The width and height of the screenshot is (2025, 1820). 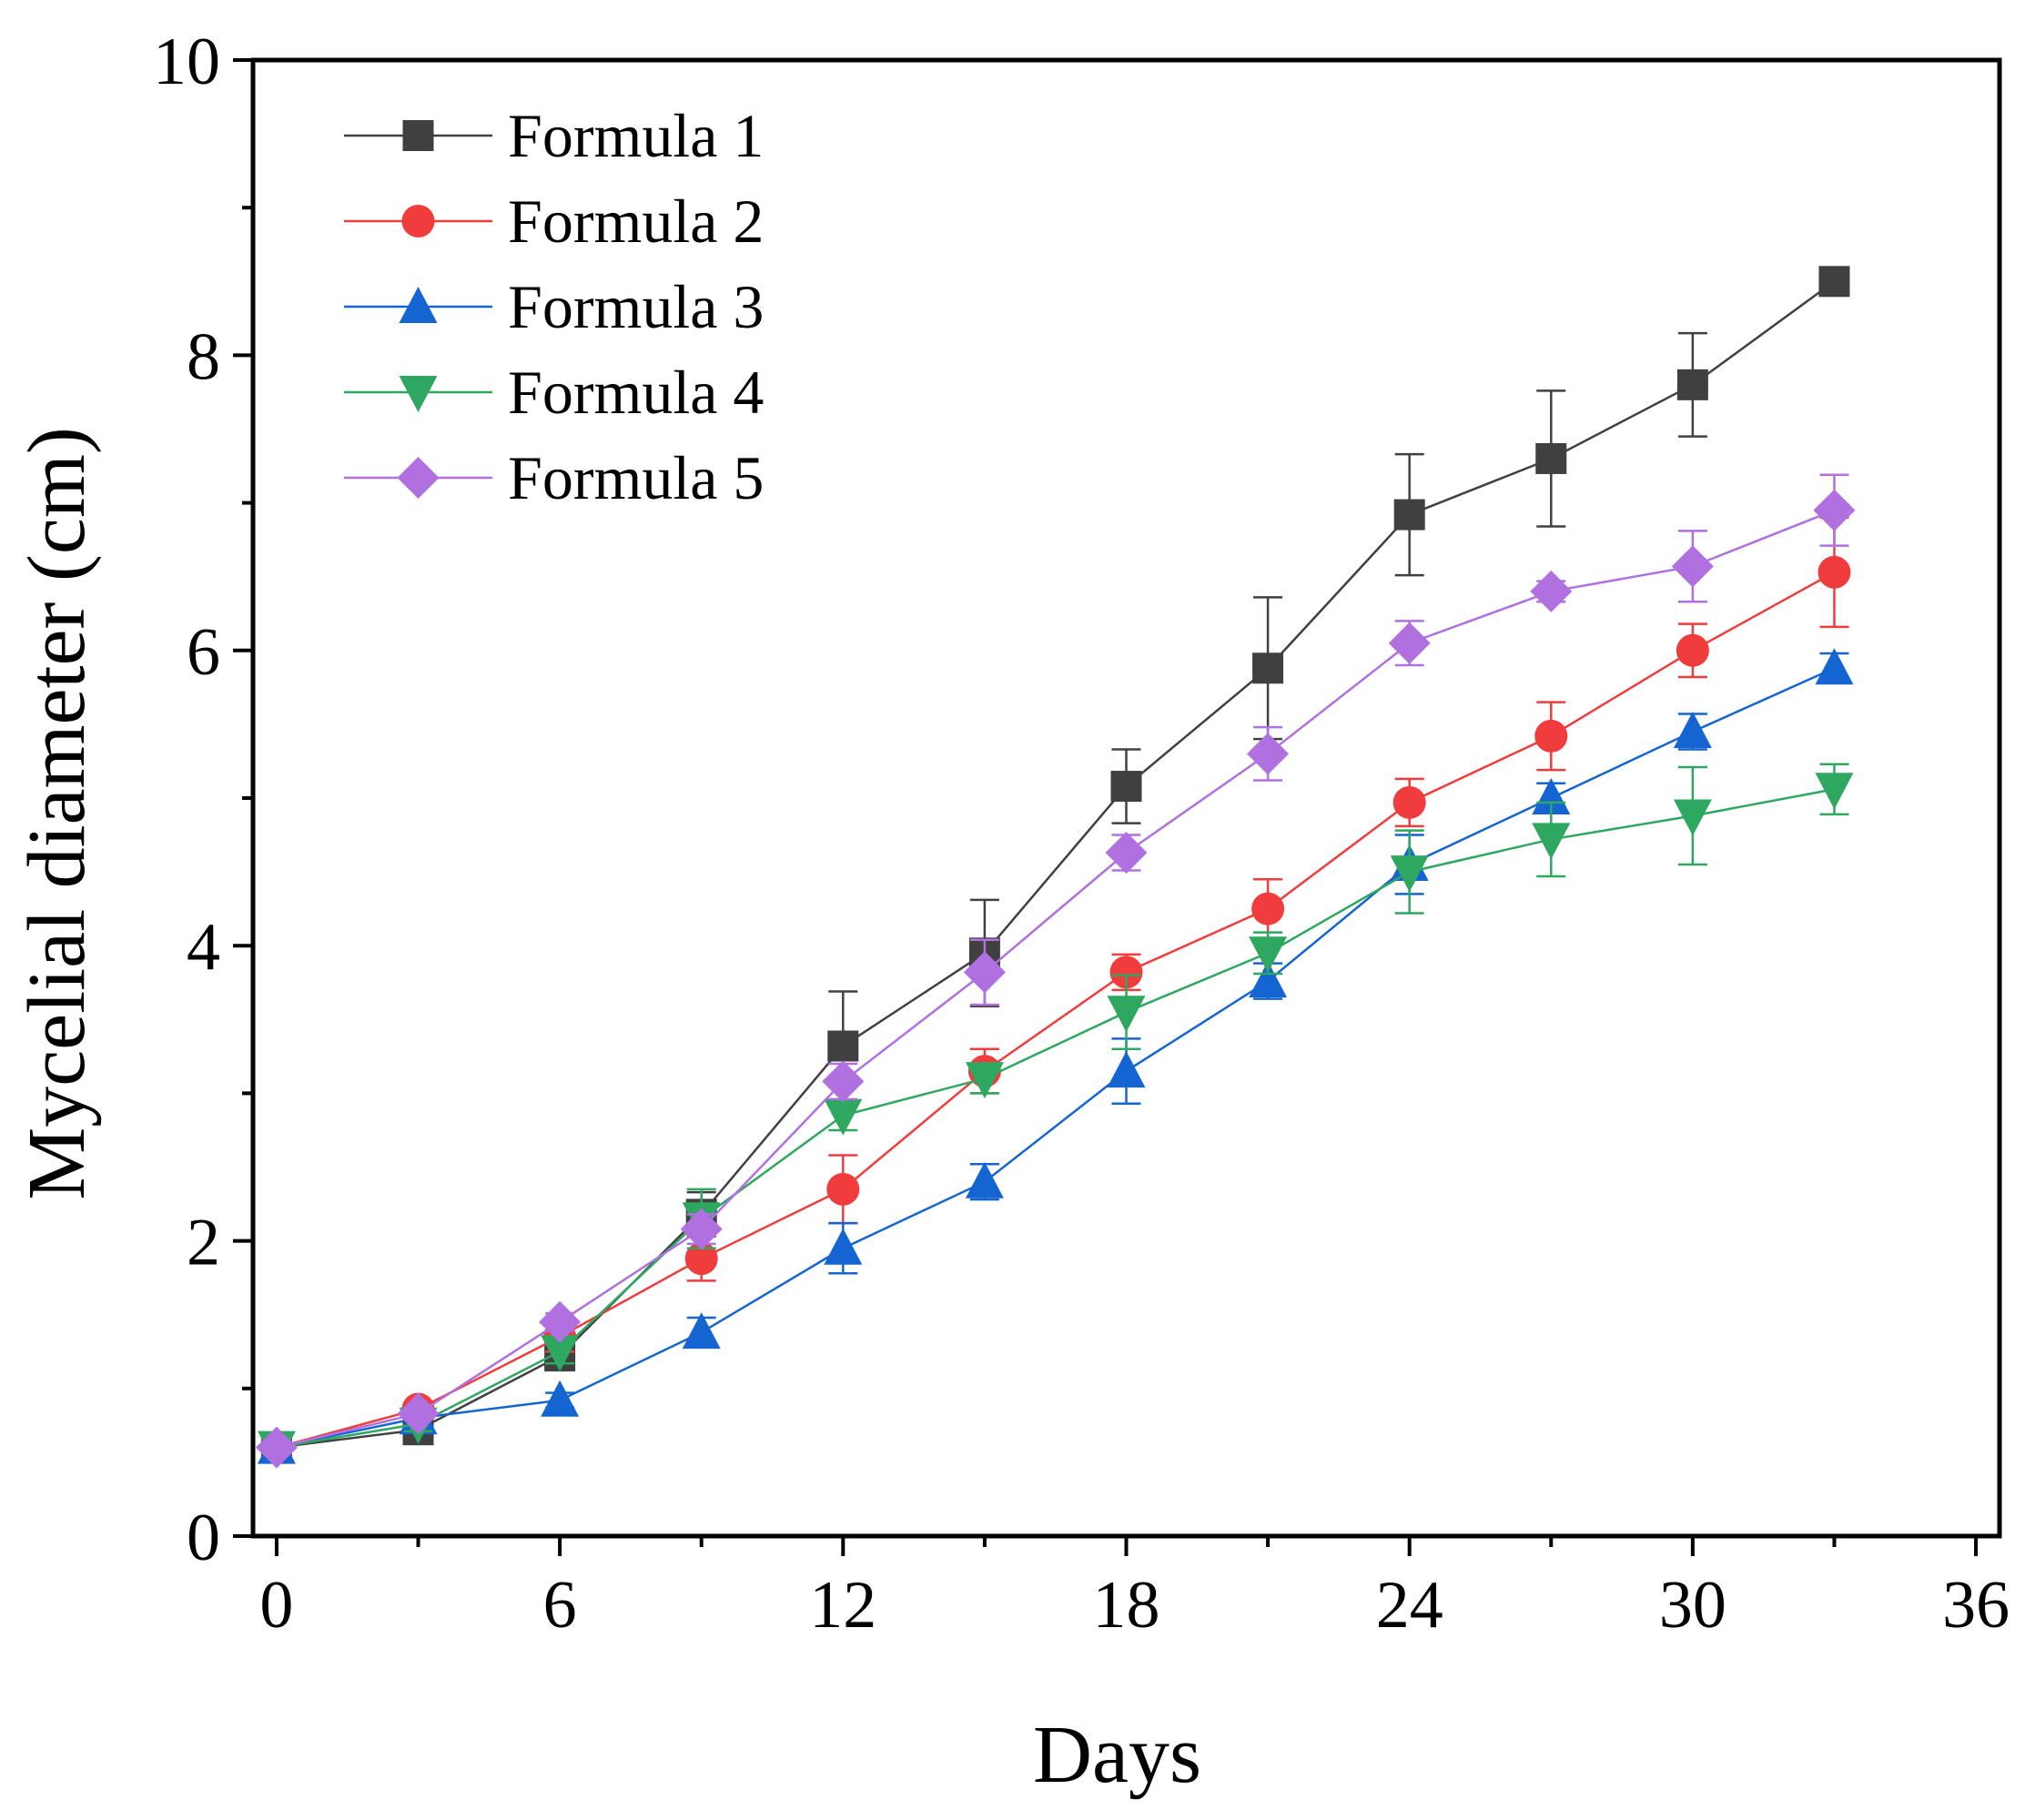 What do you see at coordinates (203, 1538) in the screenshot?
I see `y-tick-label: 0` at bounding box center [203, 1538].